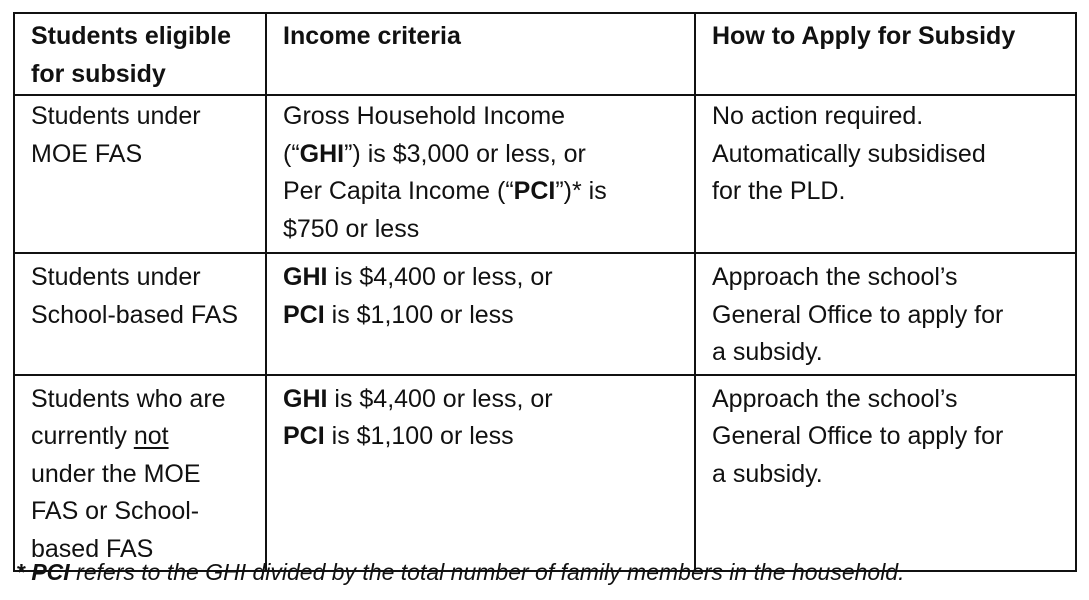  I want to click on header-text: Income criteria, so click(372, 36).